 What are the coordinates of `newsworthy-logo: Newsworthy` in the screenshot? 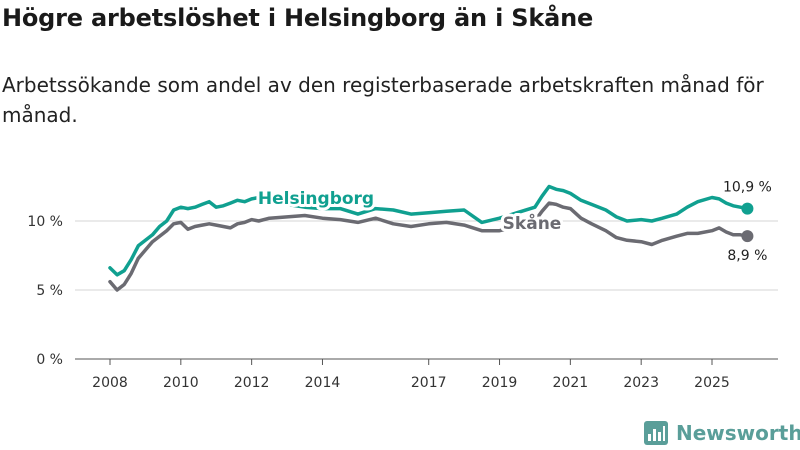 It's located at (722, 433).